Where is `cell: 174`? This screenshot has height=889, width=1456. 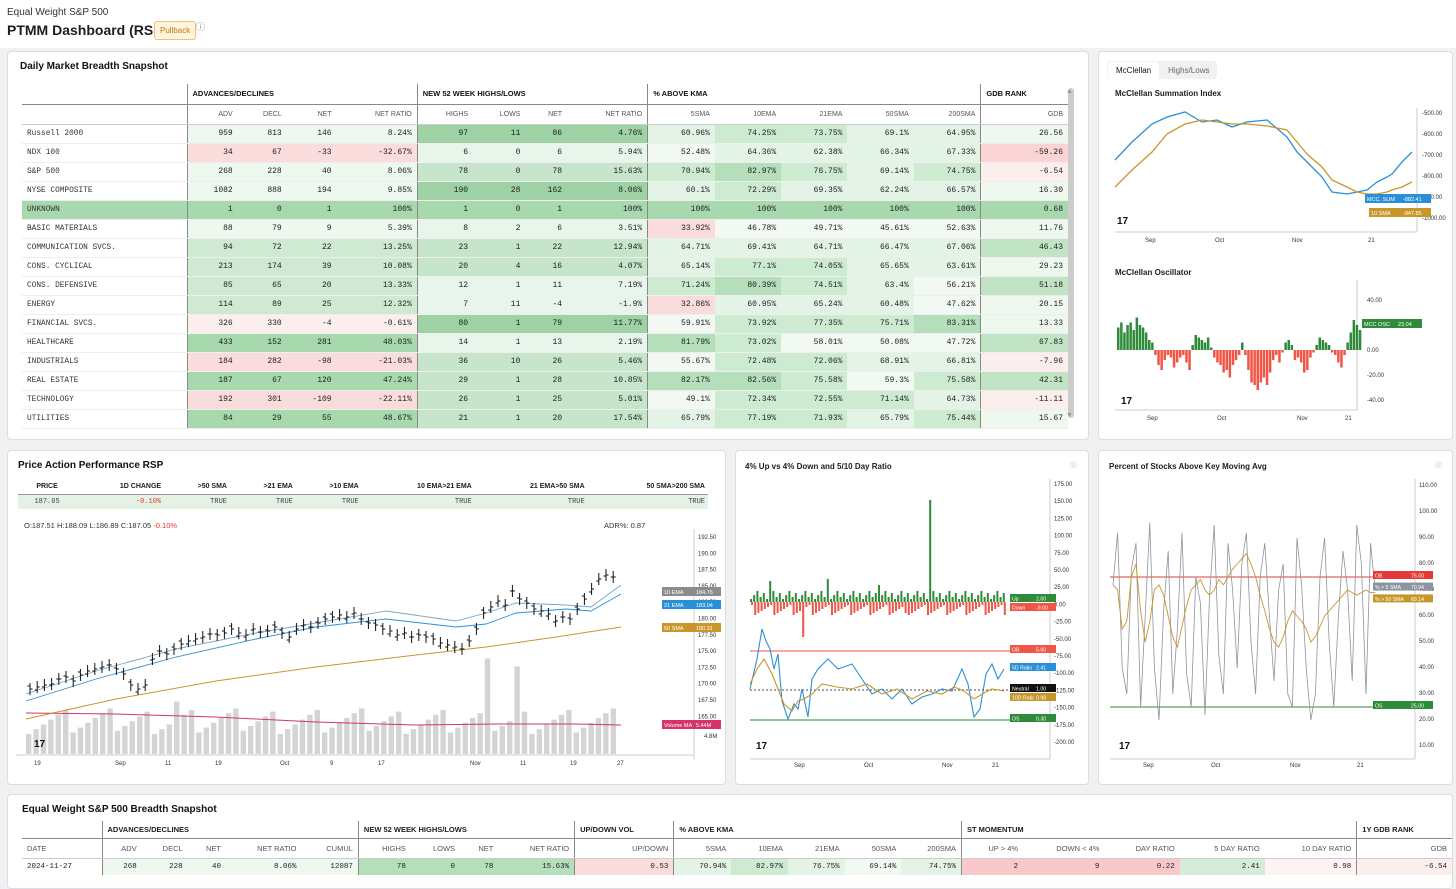 cell: 174 is located at coordinates (262, 267).